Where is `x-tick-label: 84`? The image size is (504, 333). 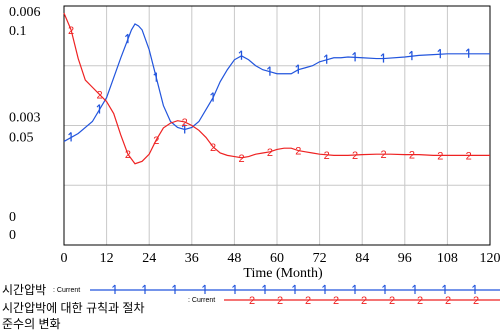
x-tick-label: 84 is located at coordinates (362, 258).